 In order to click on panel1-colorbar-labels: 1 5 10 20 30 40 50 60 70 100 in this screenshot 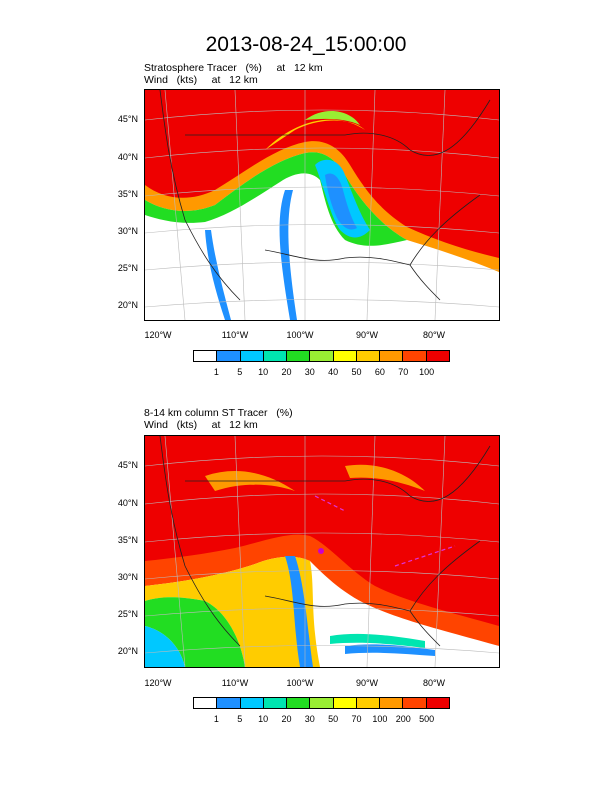, I will do `click(321, 373)`.